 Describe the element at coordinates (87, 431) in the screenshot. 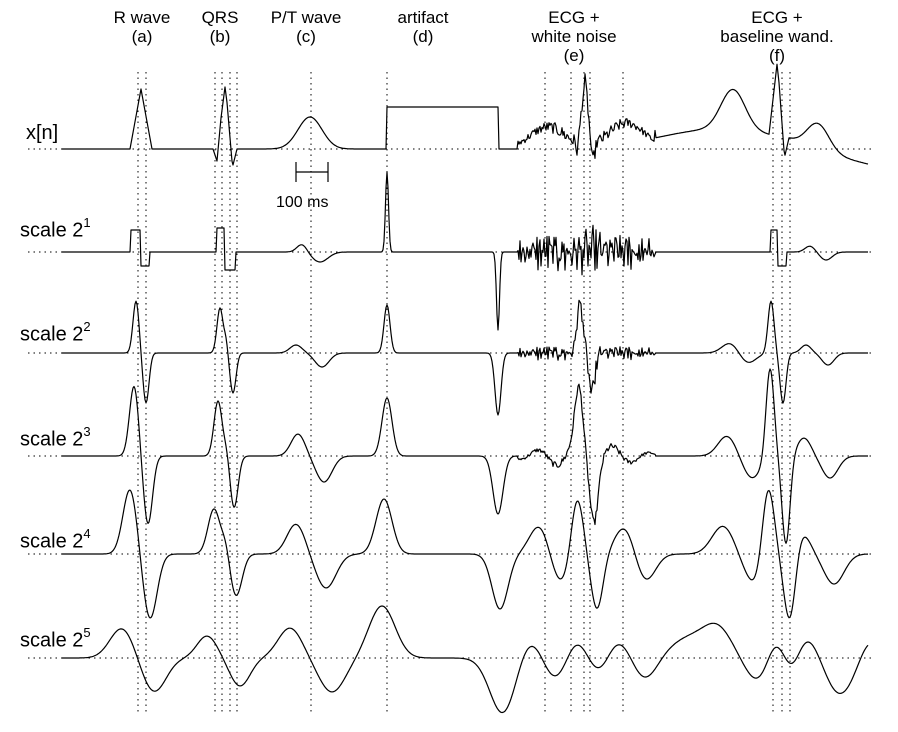

I see `row-label-exponent: 3` at that location.